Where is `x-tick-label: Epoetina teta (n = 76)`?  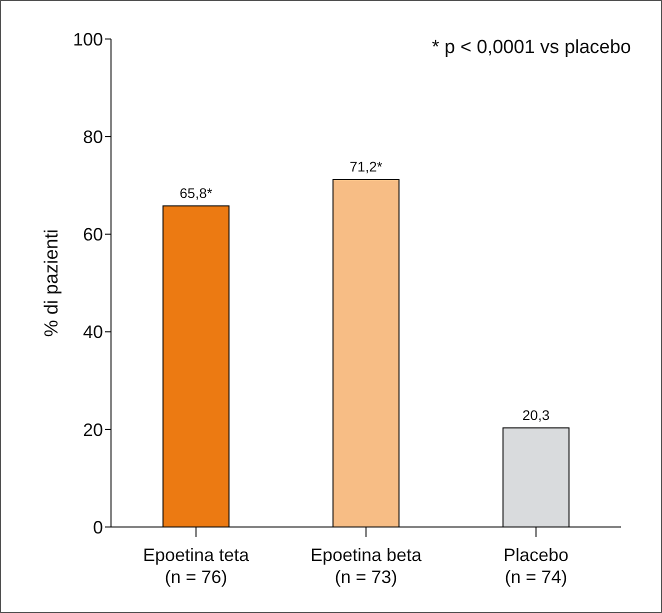
x-tick-label: Epoetina teta (n = 76) is located at coordinates (196, 566).